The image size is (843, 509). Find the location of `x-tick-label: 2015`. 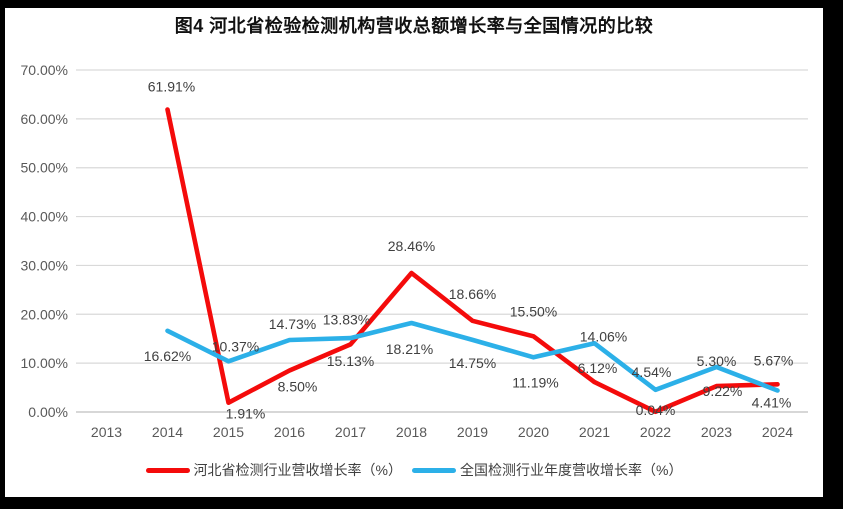

x-tick-label: 2015 is located at coordinates (228, 432).